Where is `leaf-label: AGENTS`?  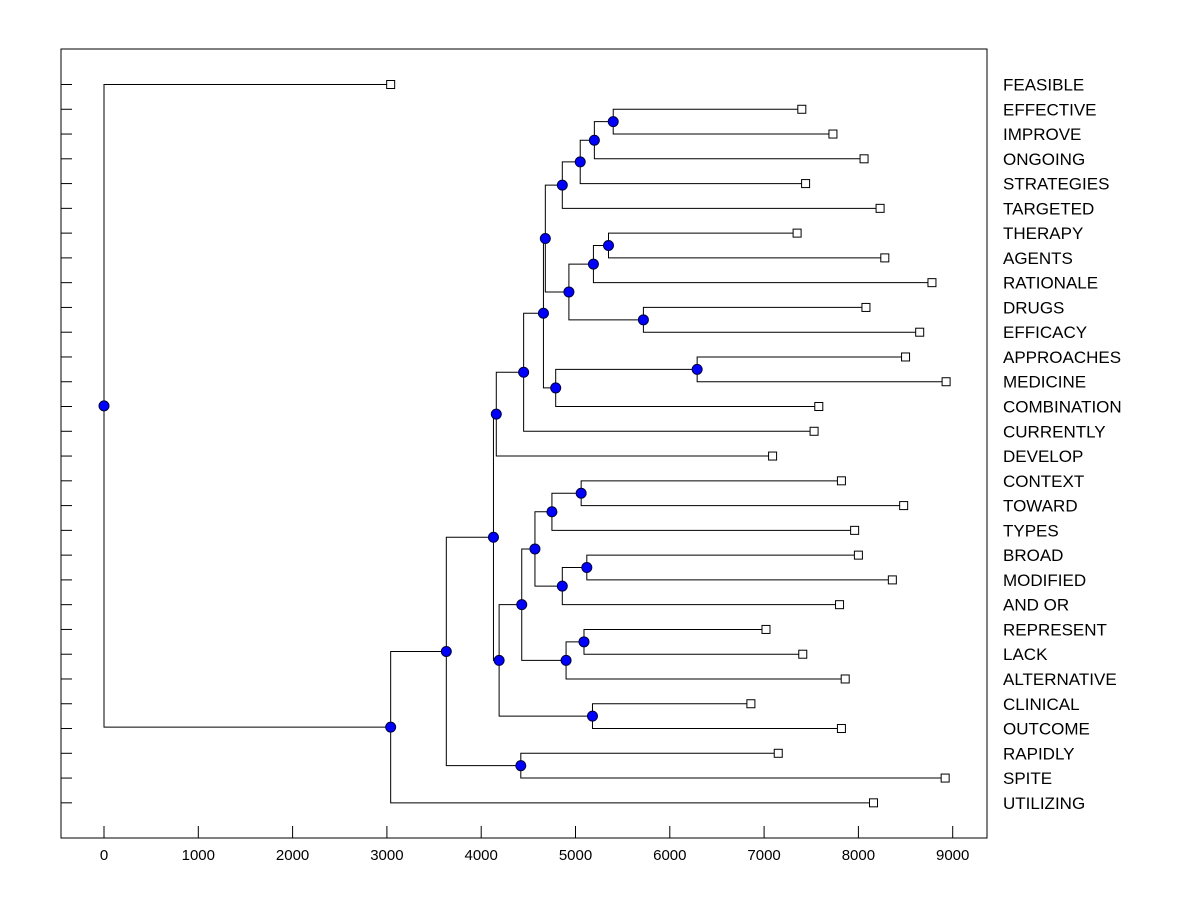
leaf-label: AGENTS is located at coordinates (1038, 258).